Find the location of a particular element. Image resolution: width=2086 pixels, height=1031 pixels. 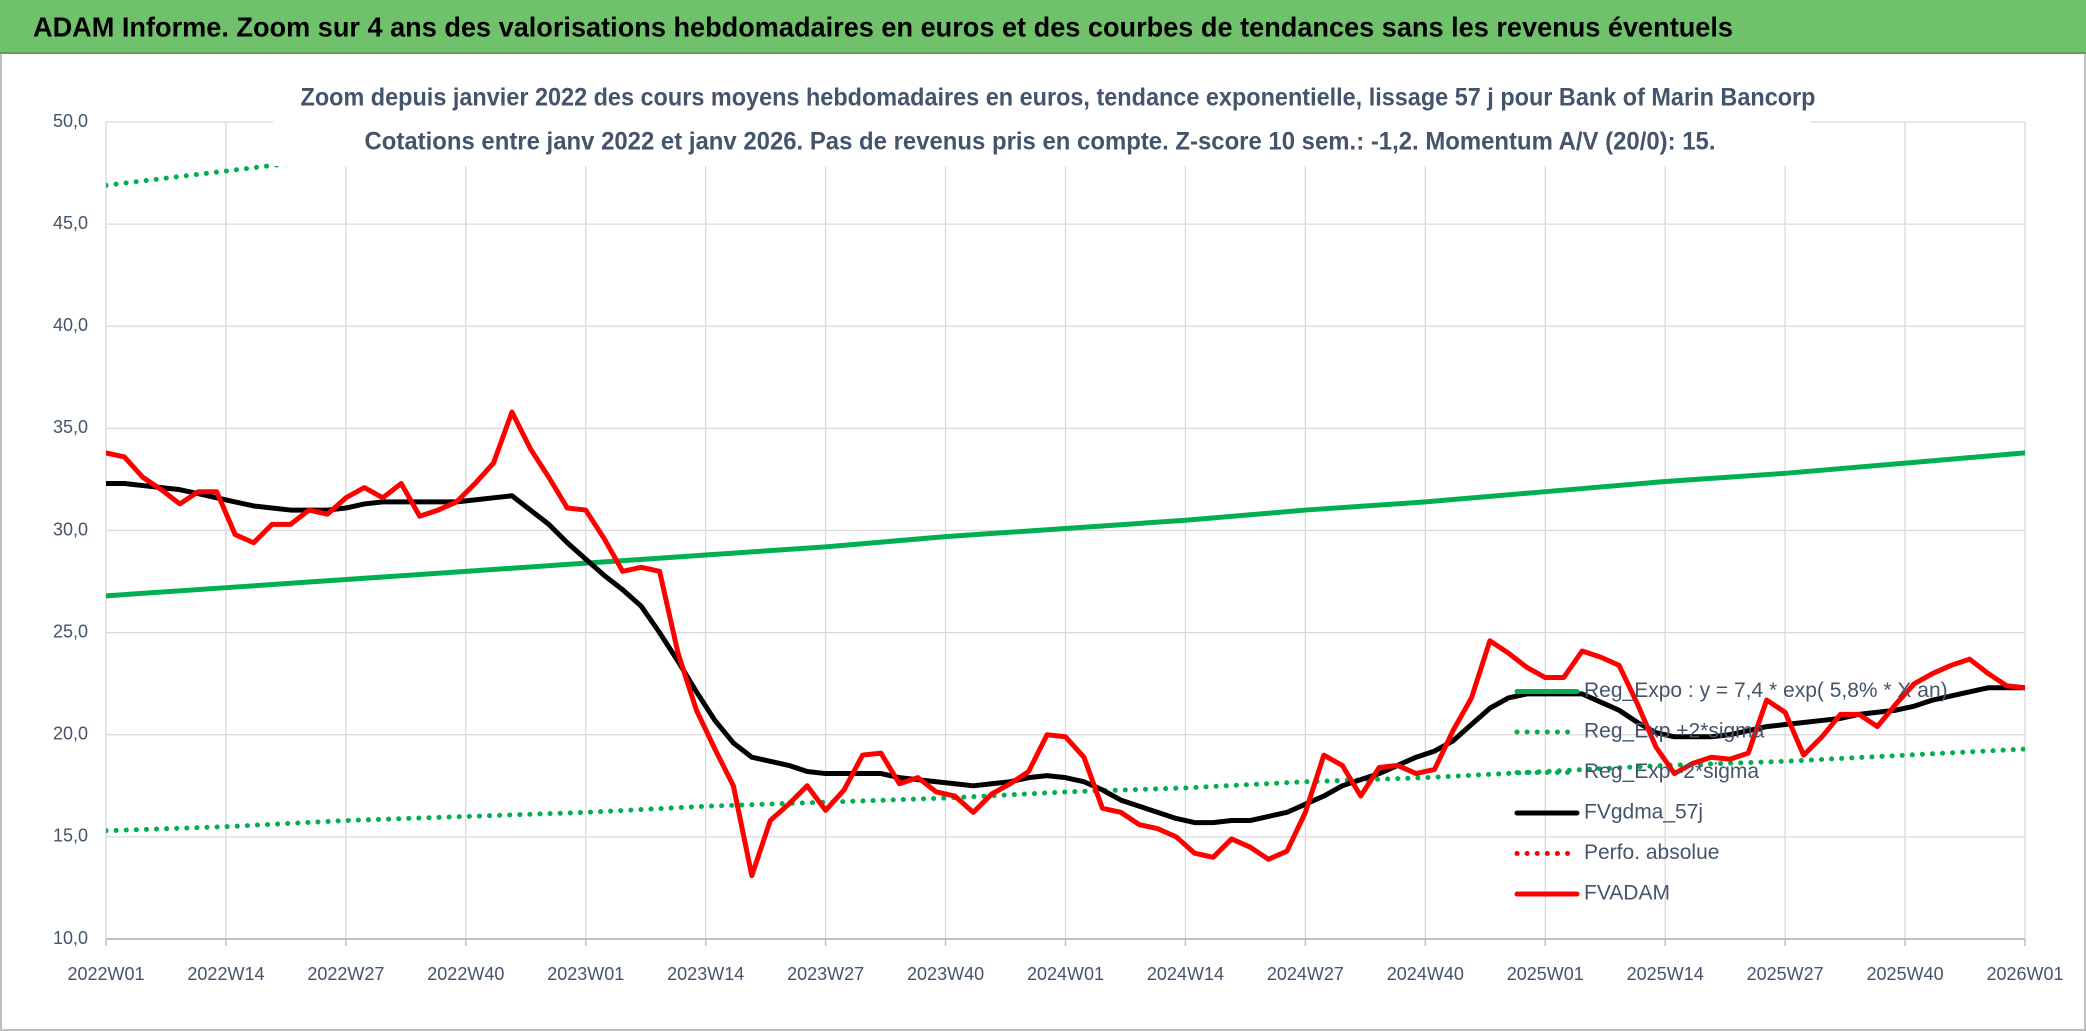

y-tick-label: 35,0 is located at coordinates (70, 427).